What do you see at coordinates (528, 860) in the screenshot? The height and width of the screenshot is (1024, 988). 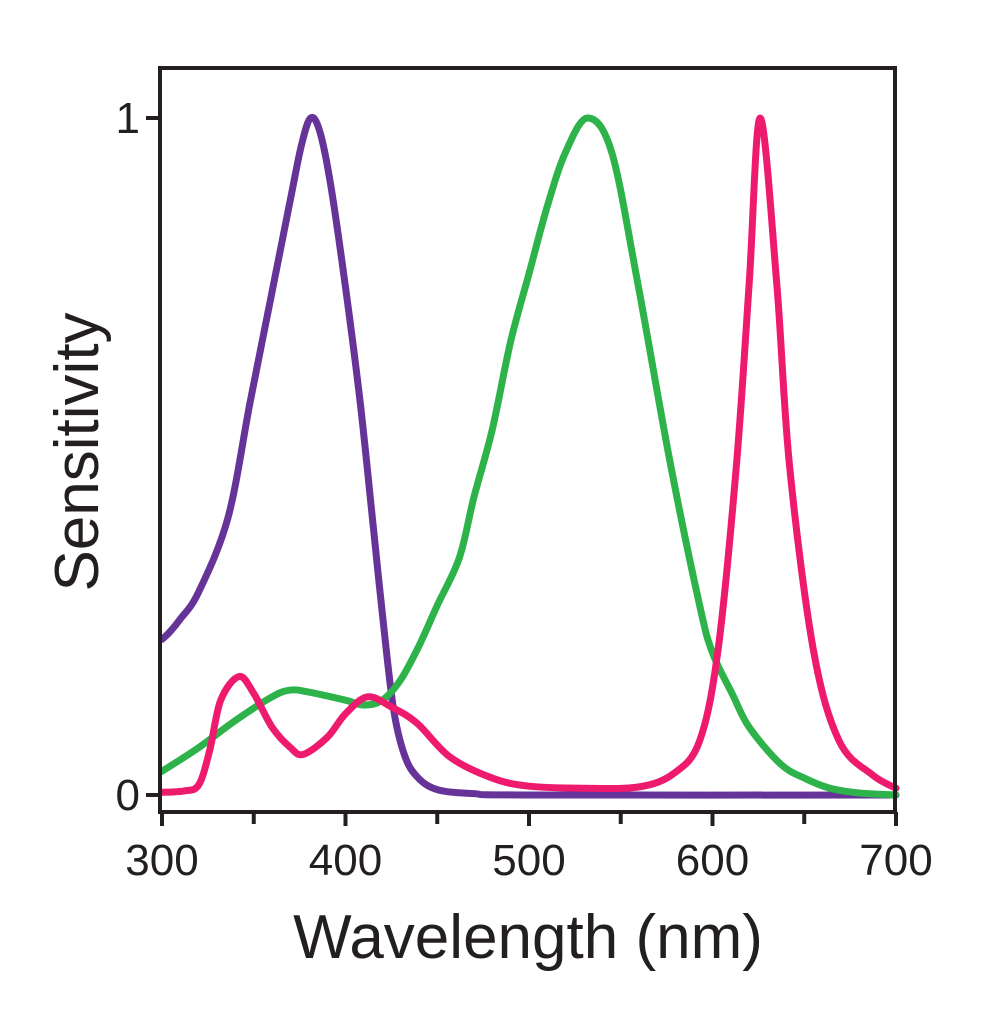 I see `x-tick-label: 500` at bounding box center [528, 860].